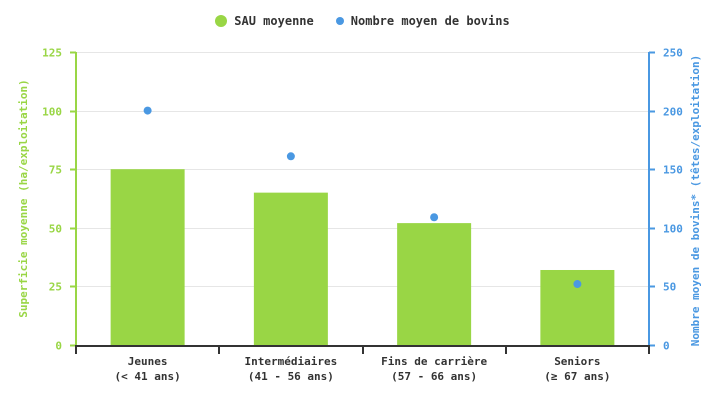 The width and height of the screenshot is (725, 400). I want to click on x-axis-category-label: Seniors (≥ 67 ans), so click(577, 369).